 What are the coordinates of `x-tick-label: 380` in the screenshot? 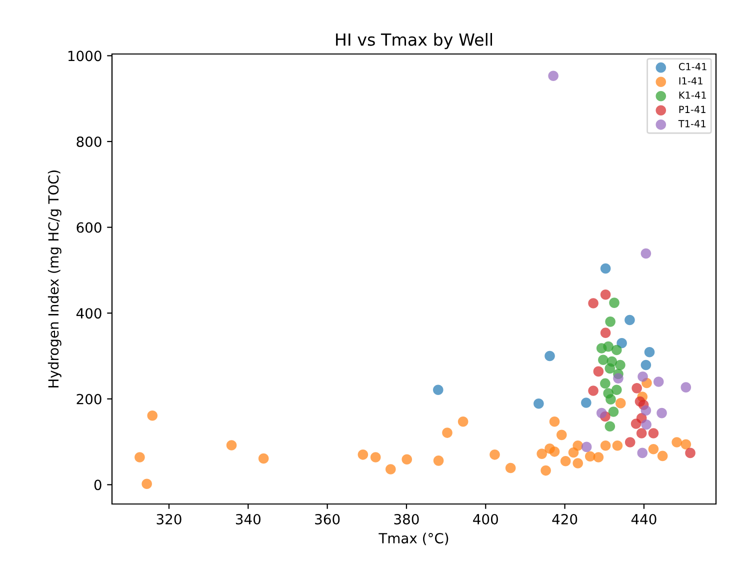 It's located at (406, 519).